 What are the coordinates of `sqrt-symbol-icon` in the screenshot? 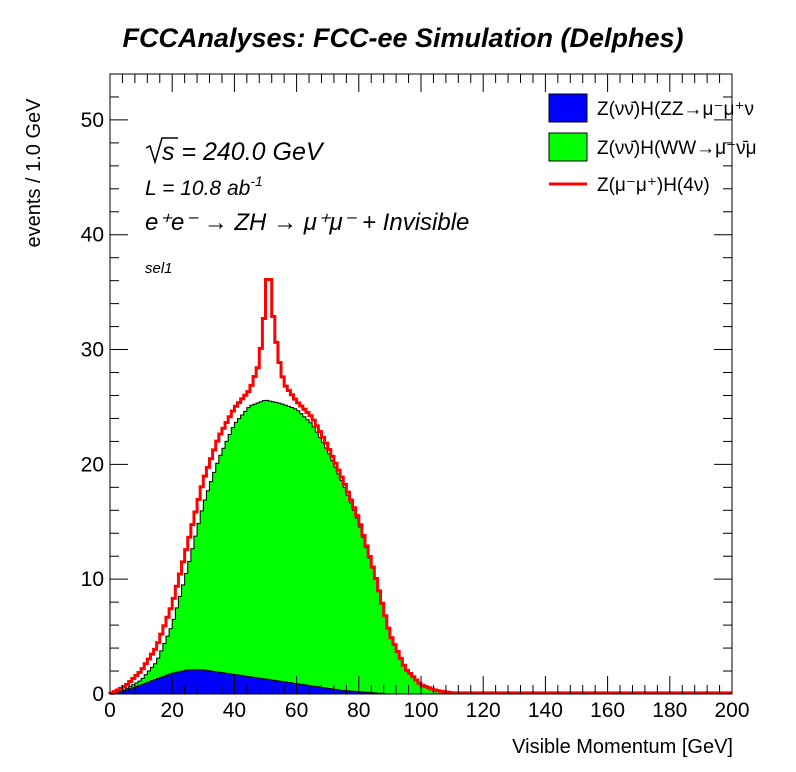 It's located at (161, 151).